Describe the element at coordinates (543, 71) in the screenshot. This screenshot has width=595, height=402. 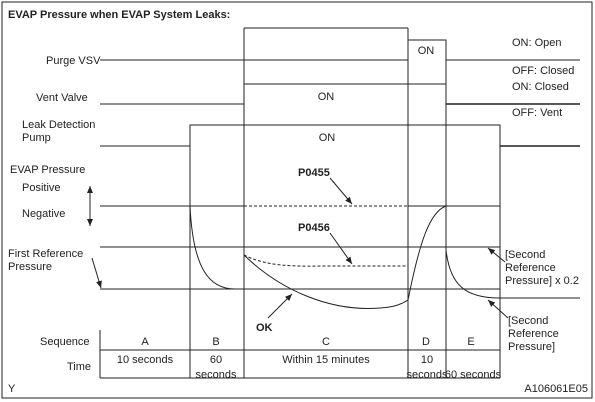
I see `label: OFF: Closed` at that location.